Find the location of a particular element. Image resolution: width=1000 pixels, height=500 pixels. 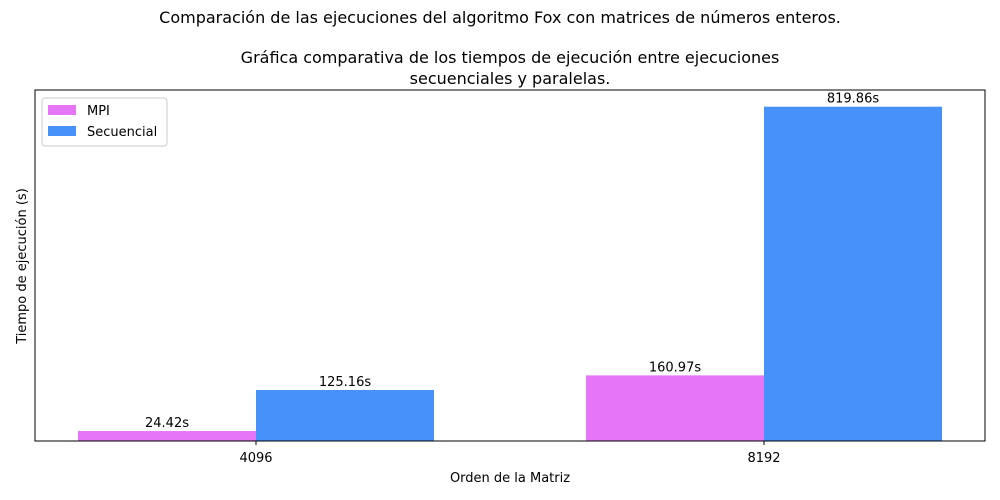

bar-value-label: 819.86s is located at coordinates (853, 99).